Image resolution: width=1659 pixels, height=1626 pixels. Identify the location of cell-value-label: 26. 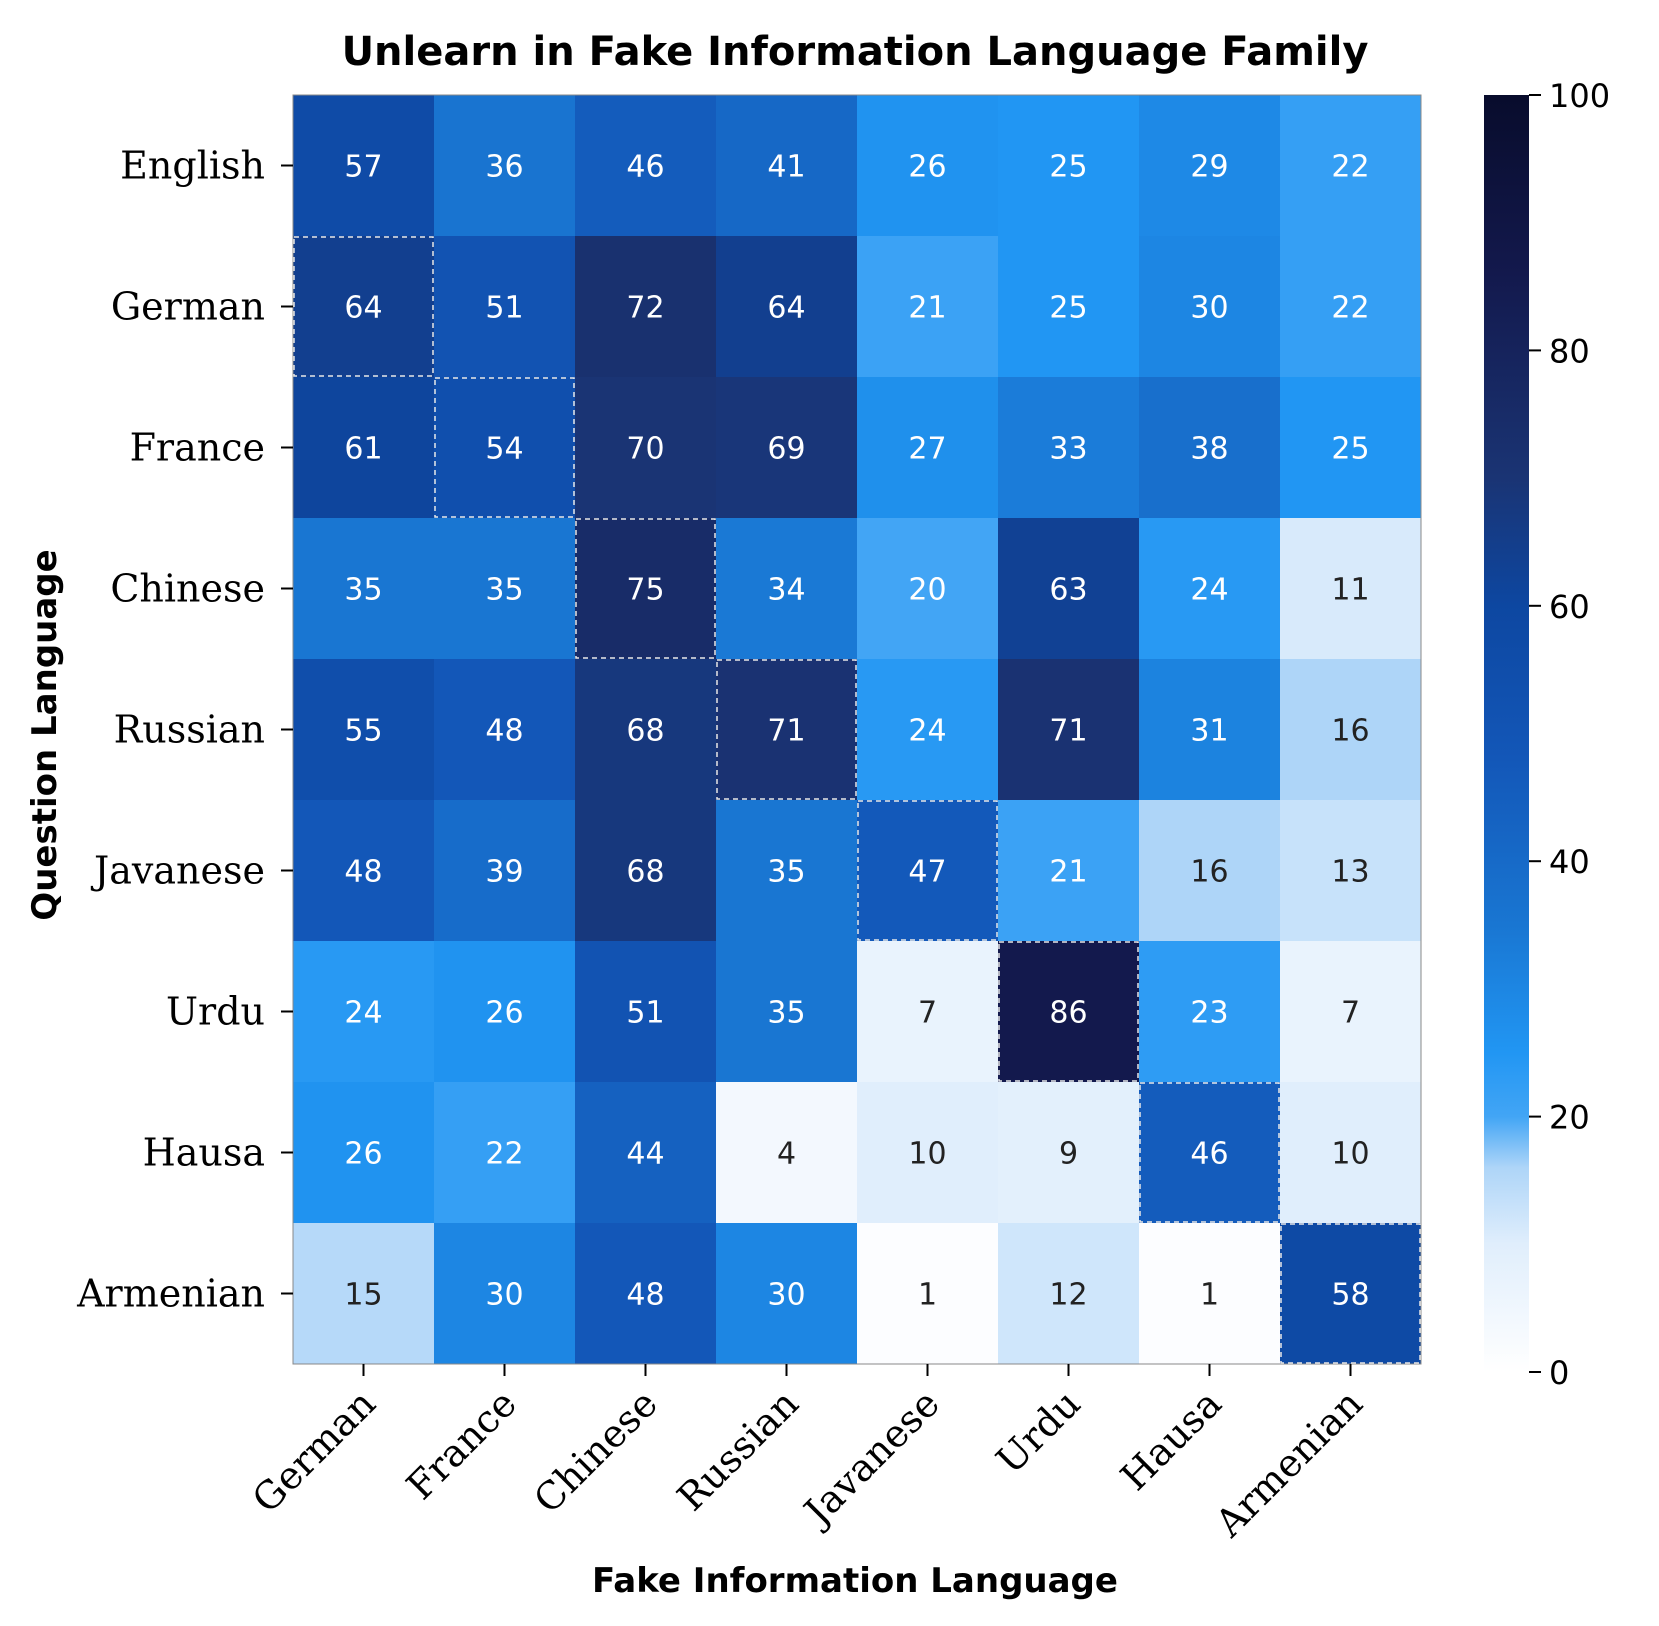
(363, 1154).